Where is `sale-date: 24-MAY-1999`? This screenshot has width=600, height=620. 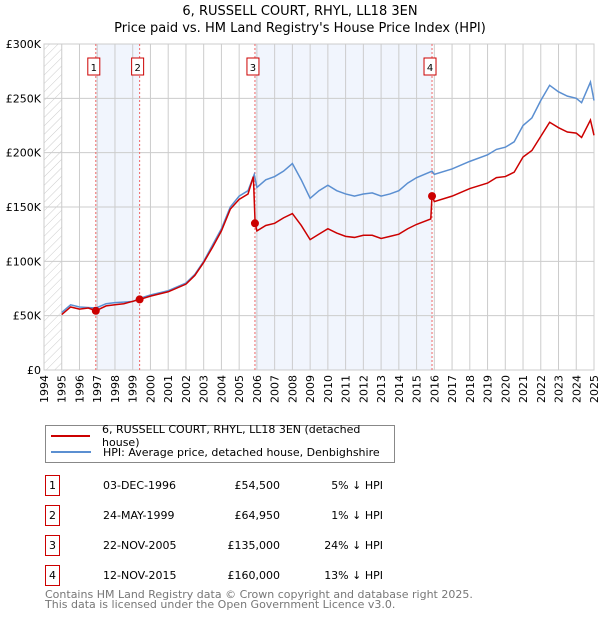
sale-date: 24-MAY-1999 is located at coordinates (139, 515).